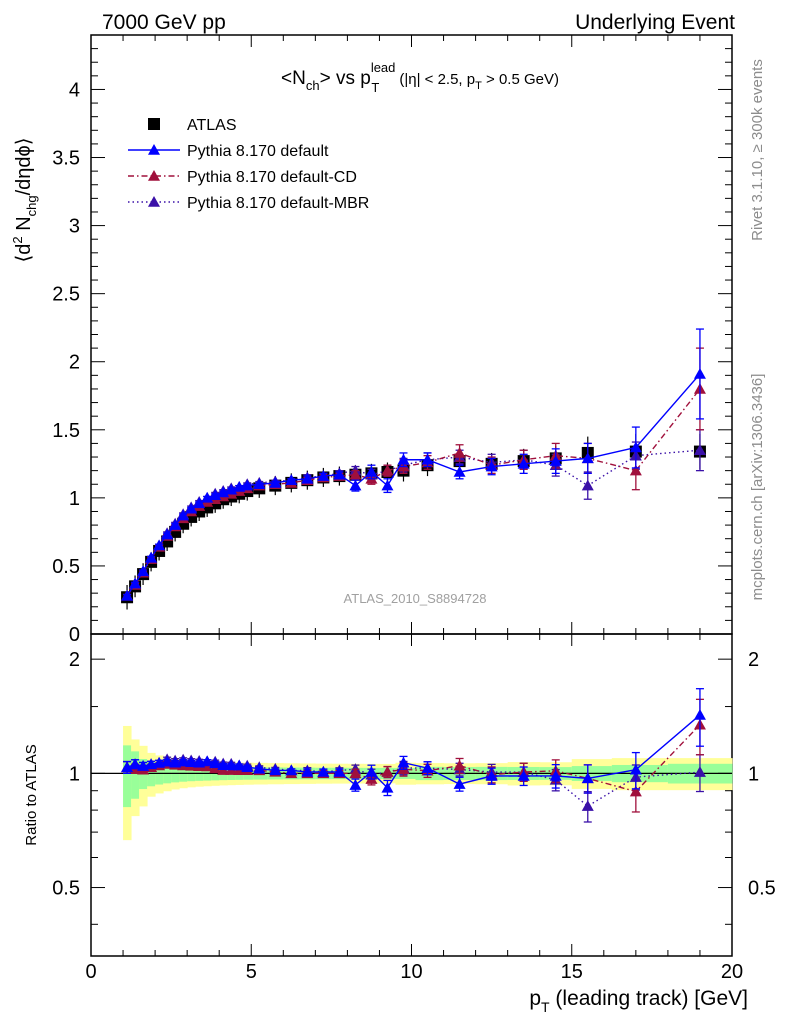 The height and width of the screenshot is (1024, 786). I want to click on ratio-bands, so click(428, 783).